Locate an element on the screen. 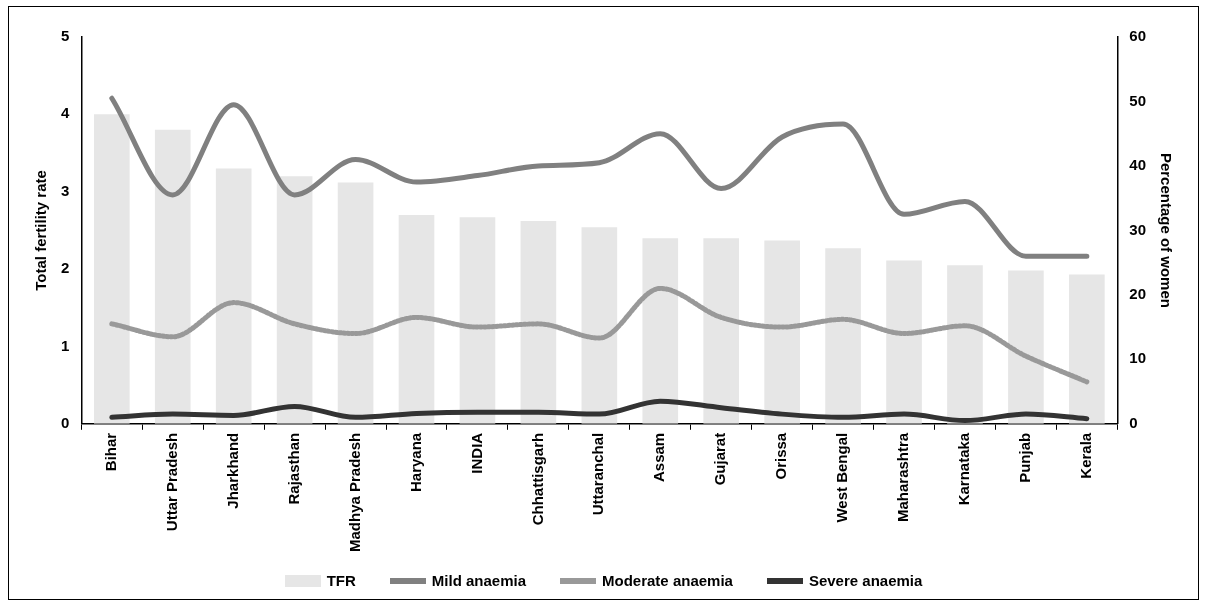 The width and height of the screenshot is (1207, 606). legend-label: Severe anaemia is located at coordinates (865, 580).